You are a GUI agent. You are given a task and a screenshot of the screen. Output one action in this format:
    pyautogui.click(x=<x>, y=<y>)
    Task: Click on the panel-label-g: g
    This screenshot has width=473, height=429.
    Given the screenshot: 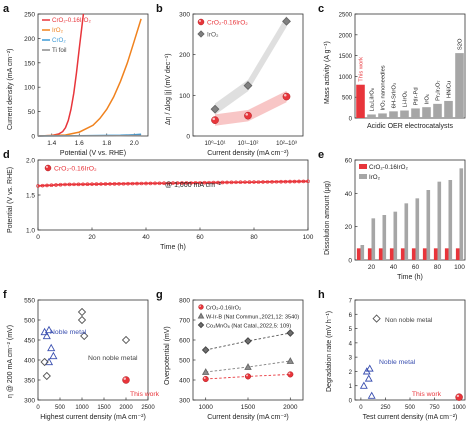 What is the action you would take?
    pyautogui.click(x=159, y=295)
    